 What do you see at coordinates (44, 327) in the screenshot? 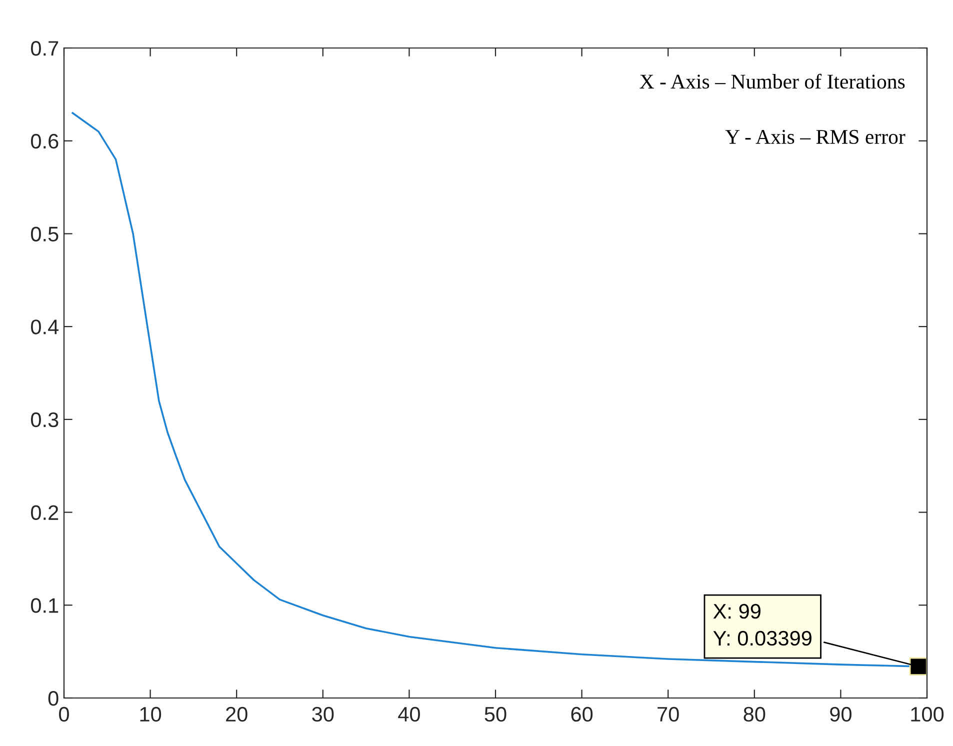
I see `y-tick-label: 0.4` at bounding box center [44, 327].